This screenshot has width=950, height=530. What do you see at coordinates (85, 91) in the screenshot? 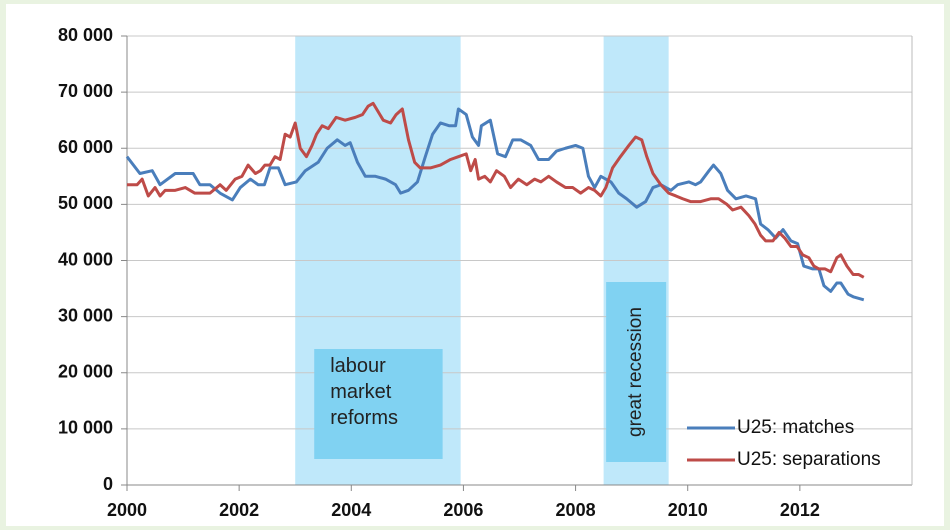
I see `y-tick-label: 70 000` at bounding box center [85, 91].